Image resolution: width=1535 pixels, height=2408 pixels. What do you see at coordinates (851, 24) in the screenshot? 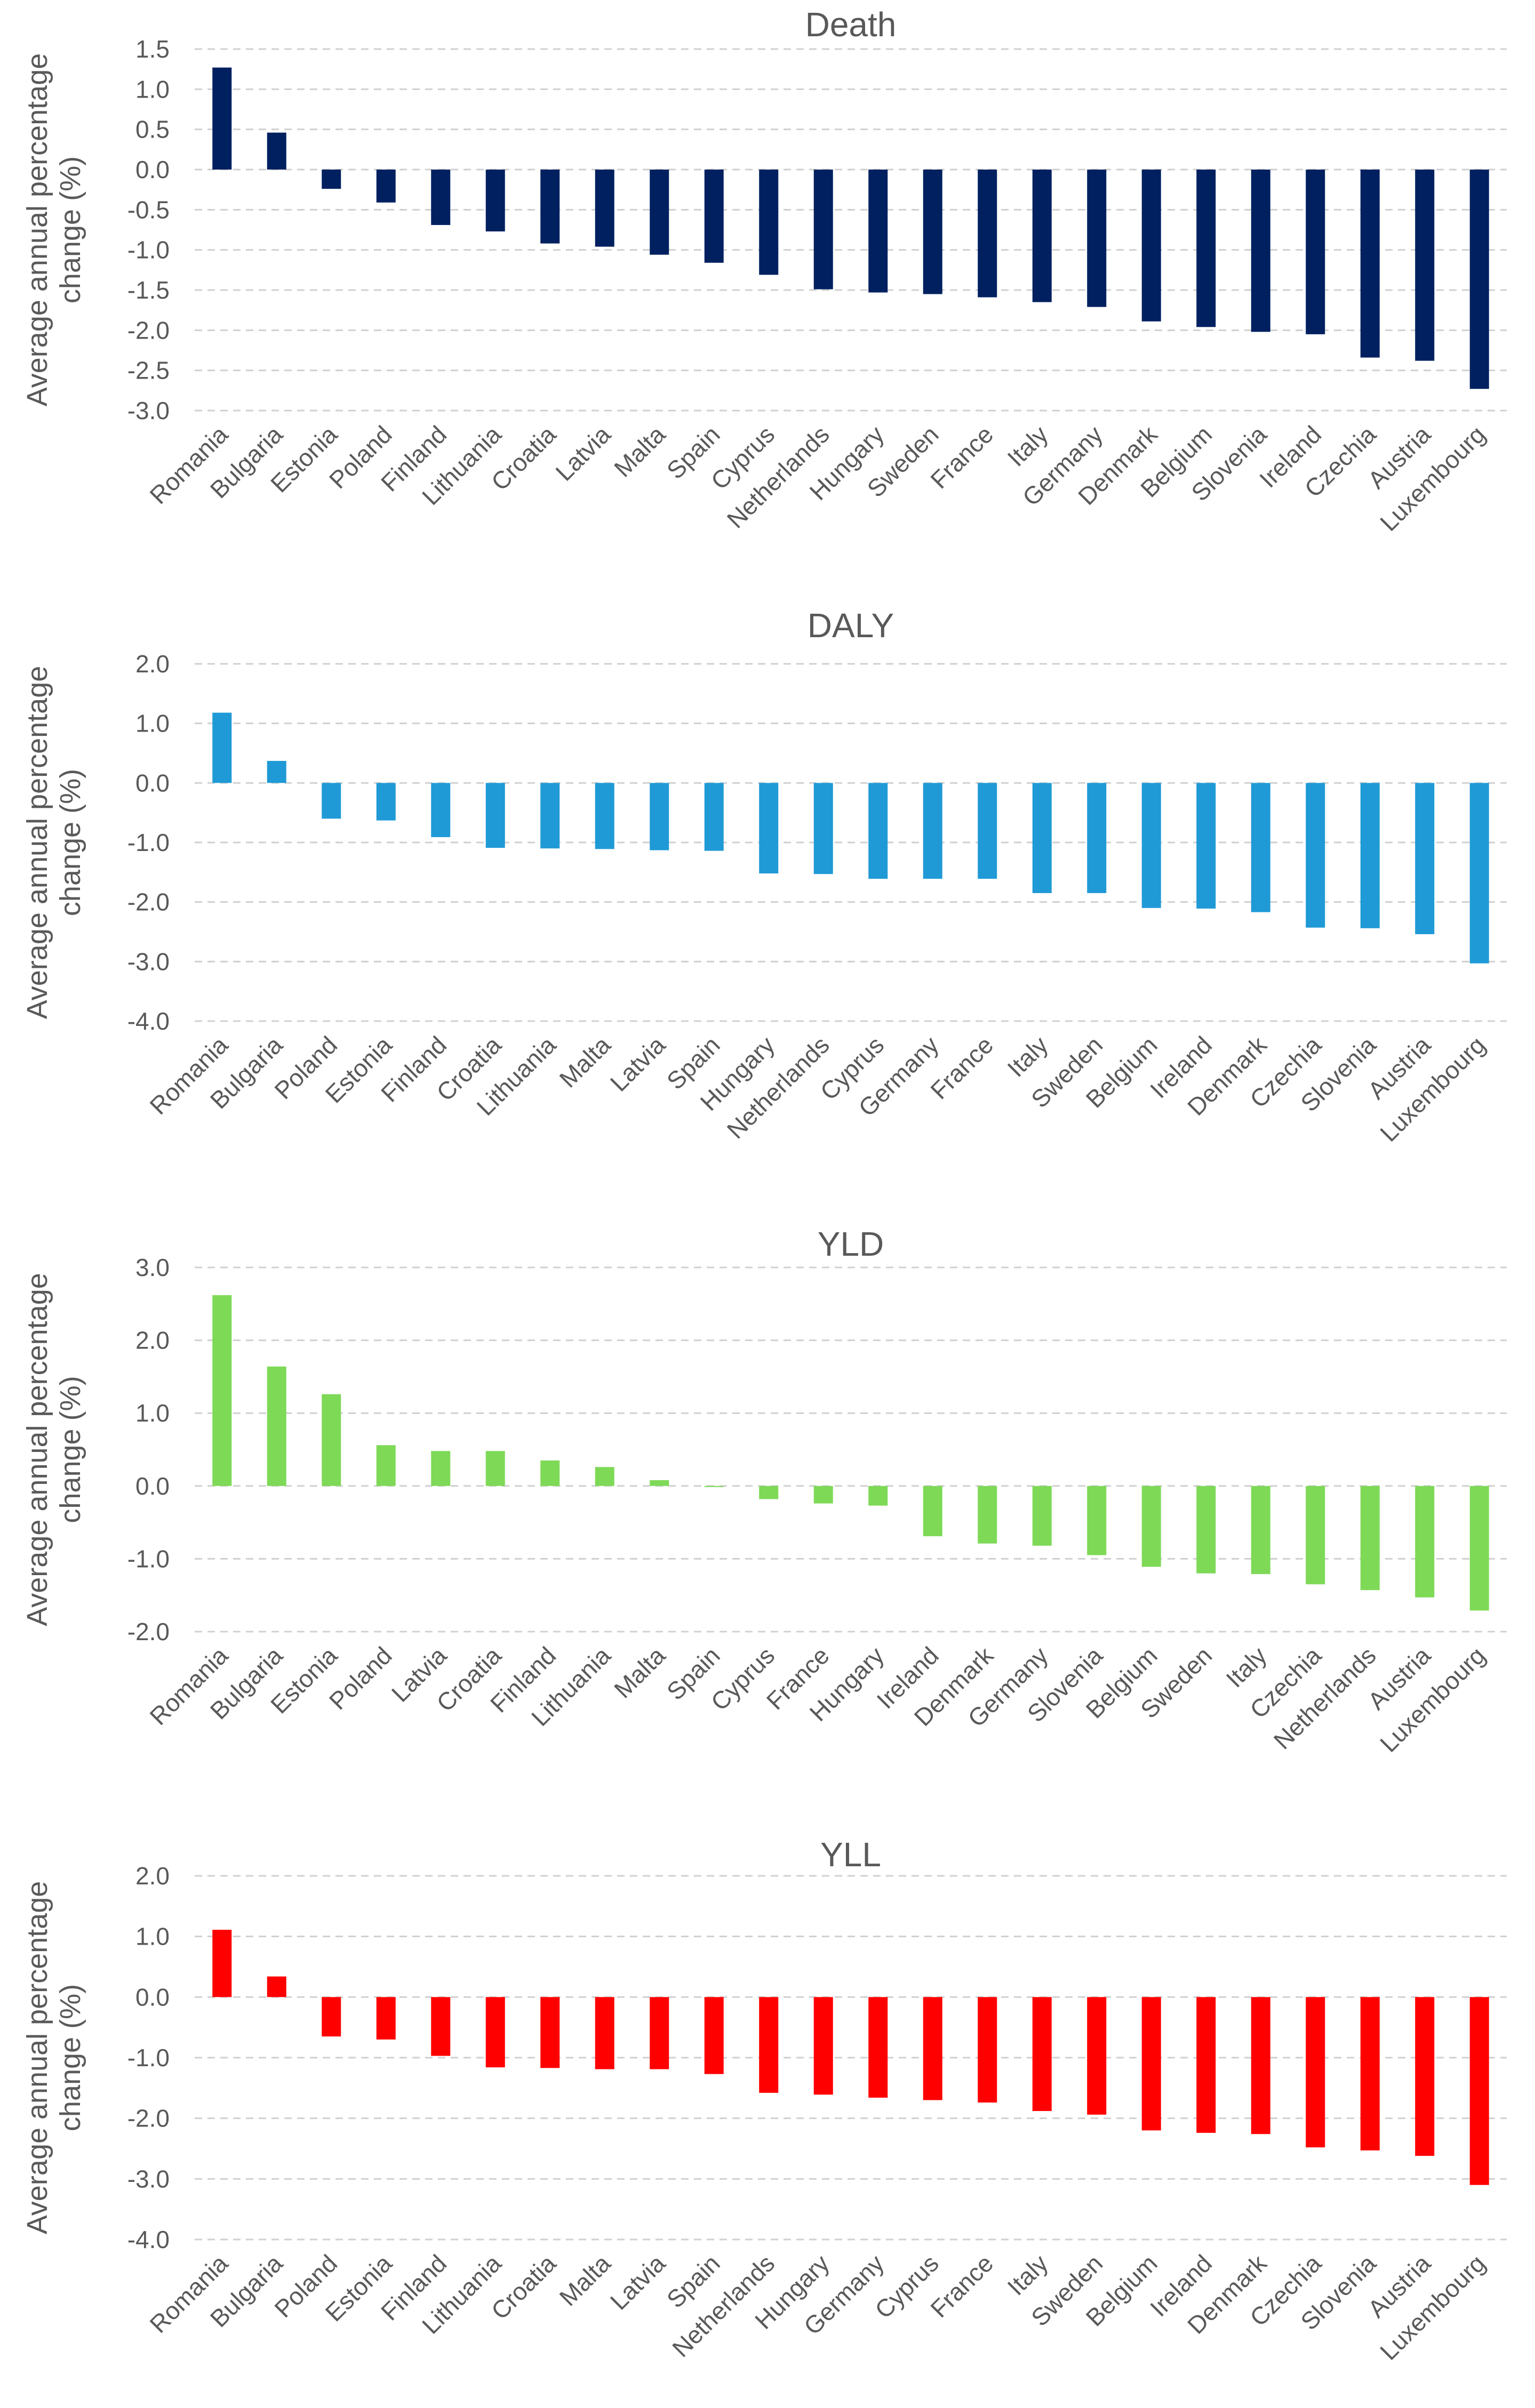
I see `chart-title: Death` at bounding box center [851, 24].